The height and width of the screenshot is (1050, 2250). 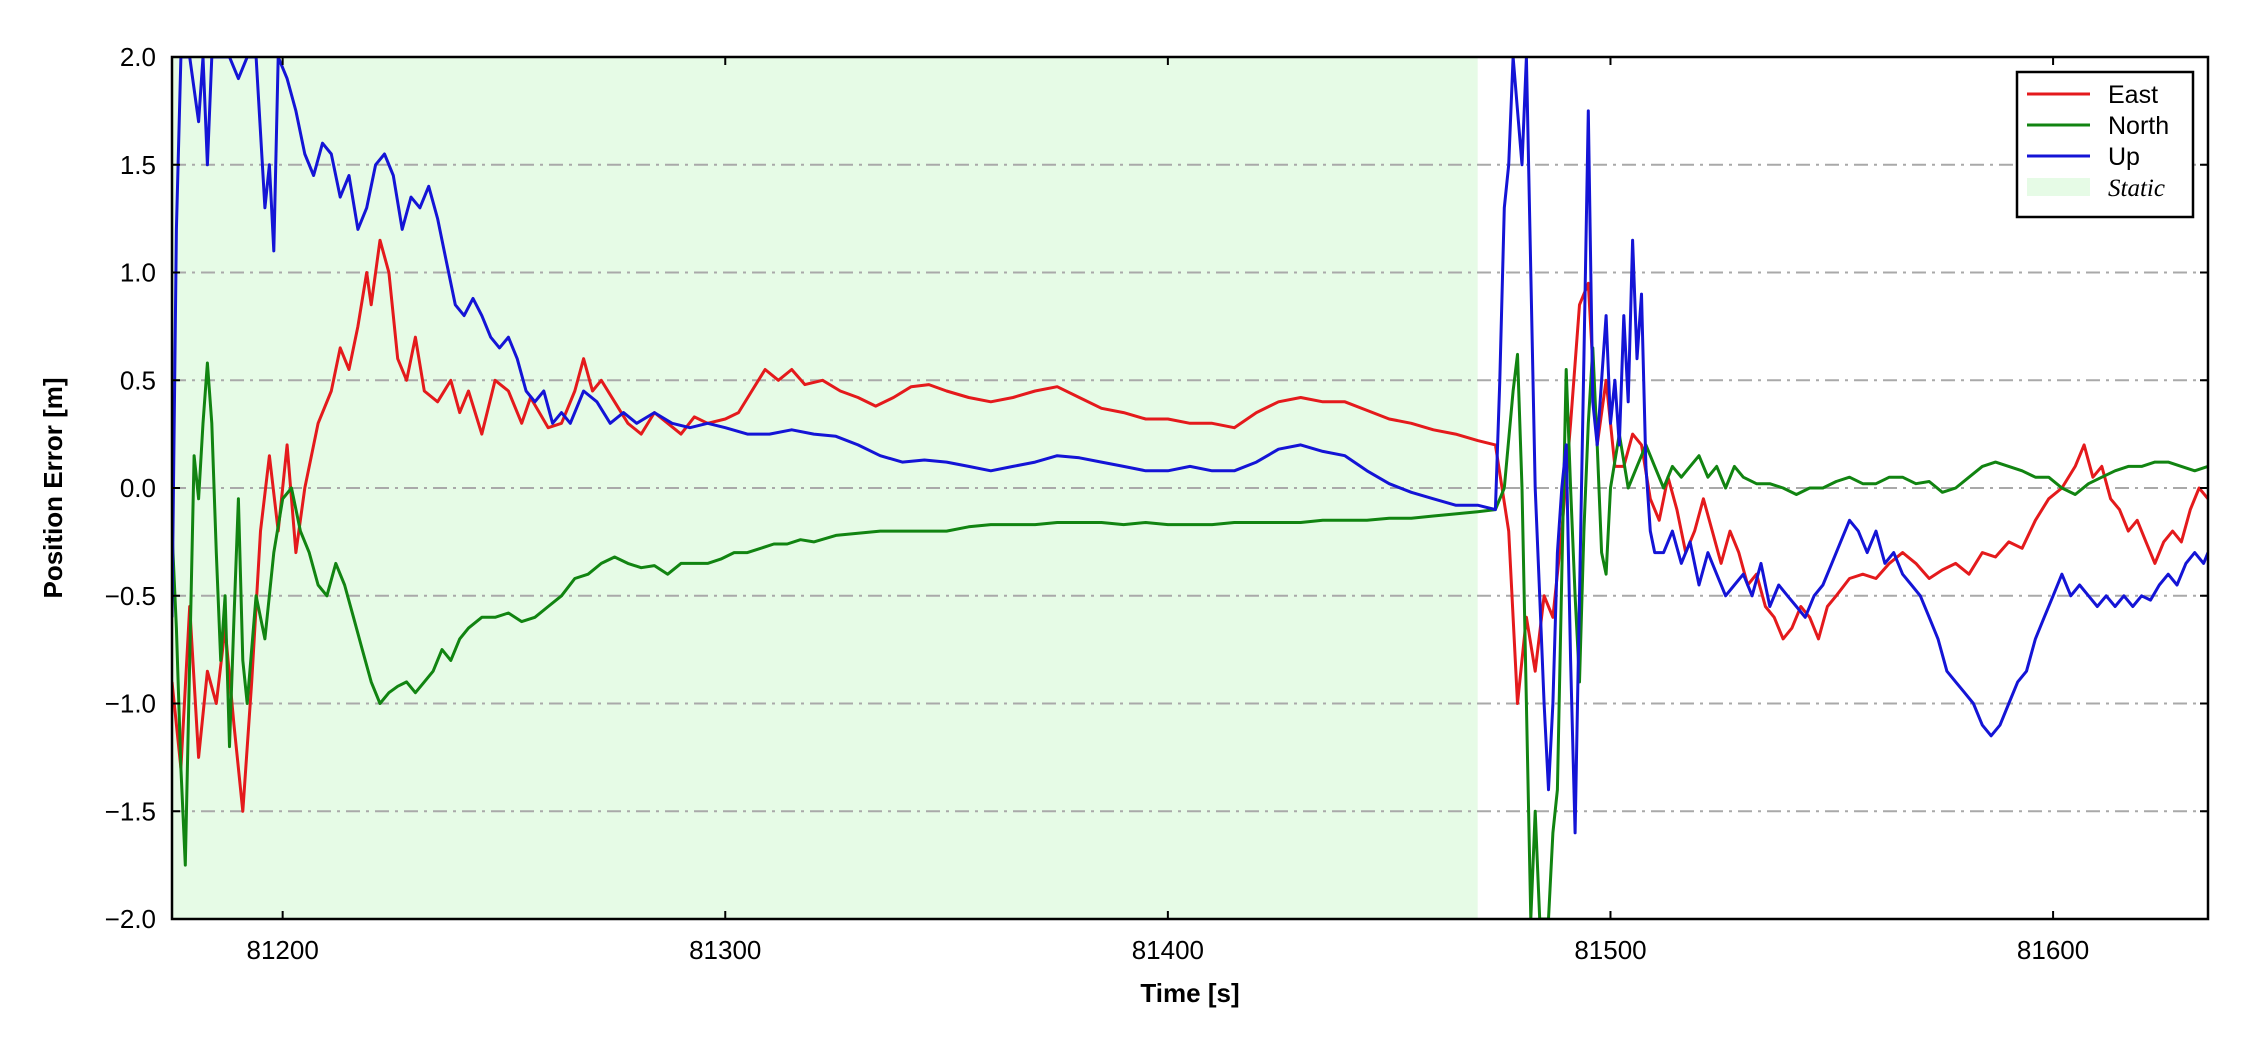 What do you see at coordinates (2136, 188) in the screenshot?
I see `legend-label-static: Static` at bounding box center [2136, 188].